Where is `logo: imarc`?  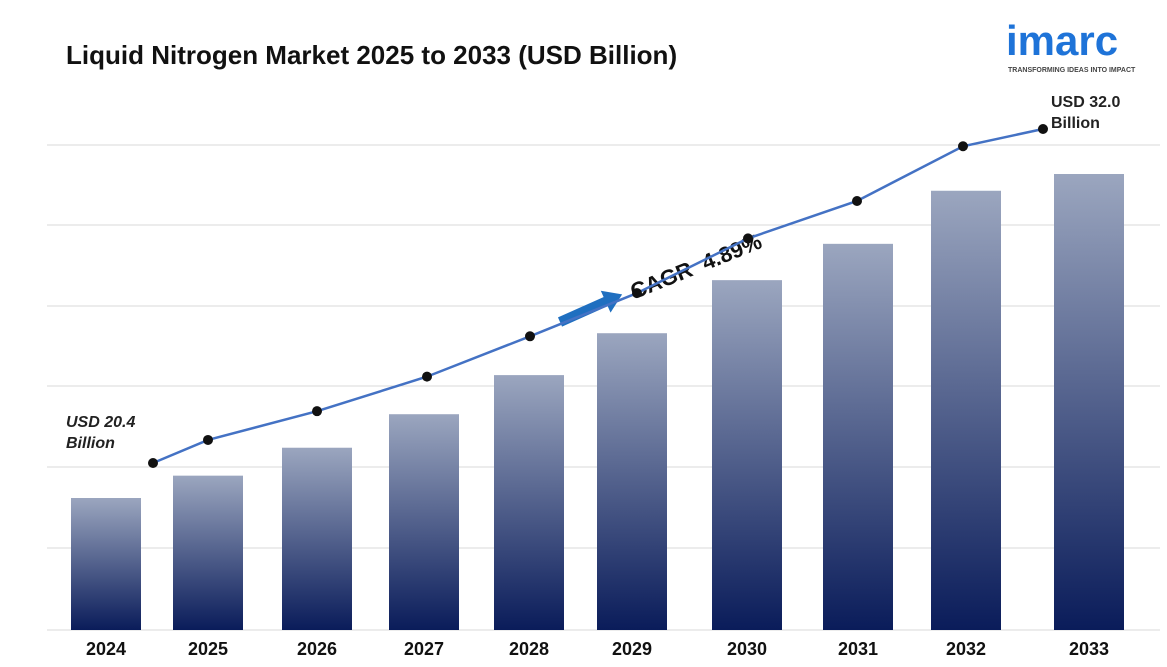
logo: imarc is located at coordinates (1062, 40).